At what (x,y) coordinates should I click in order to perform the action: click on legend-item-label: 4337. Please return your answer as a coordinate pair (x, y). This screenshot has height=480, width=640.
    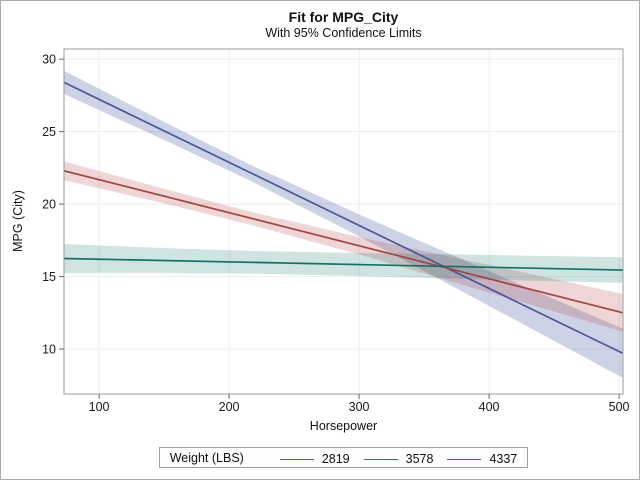
    Looking at the image, I should click on (503, 459).